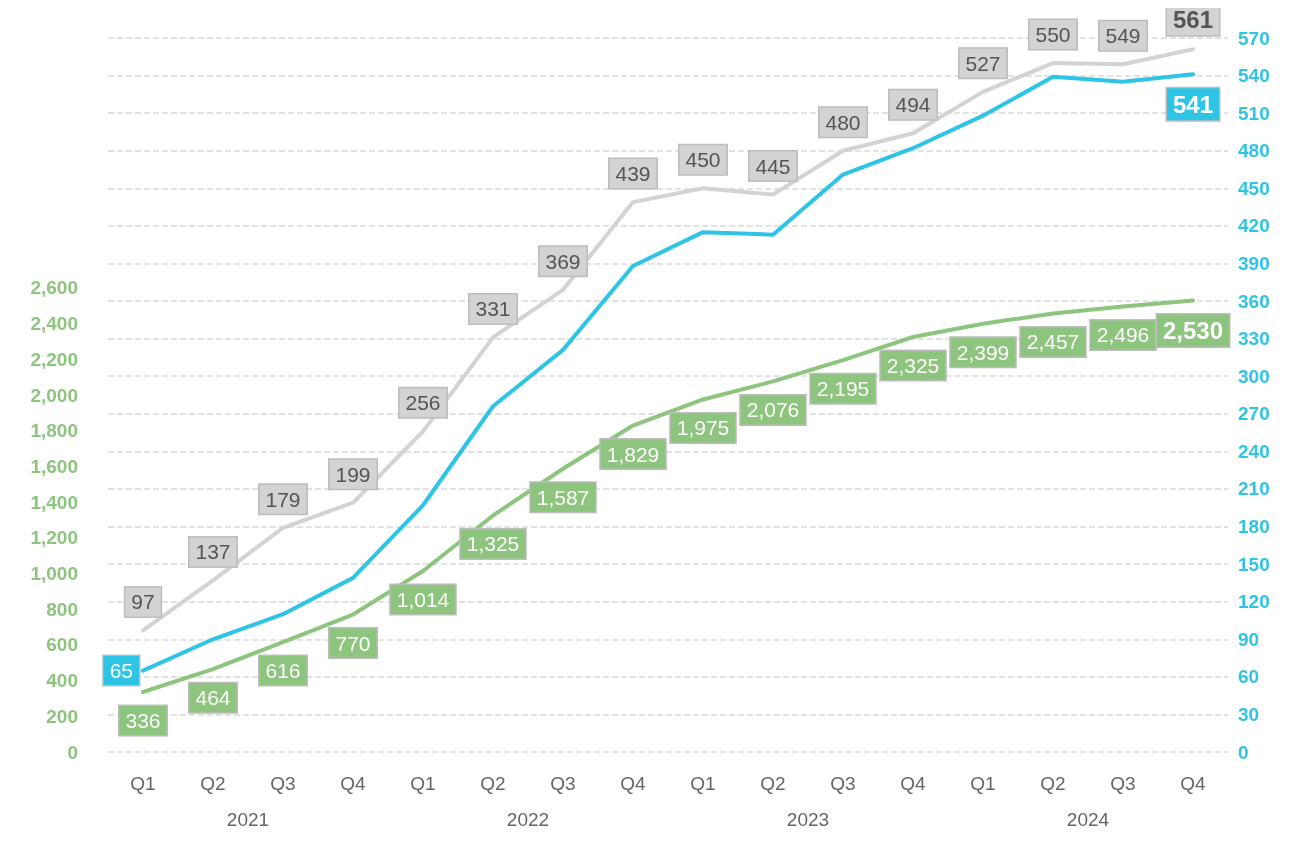 This screenshot has height=850, width=1311. What do you see at coordinates (1254, 527) in the screenshot?
I see `y2-tick-label: 180` at bounding box center [1254, 527].